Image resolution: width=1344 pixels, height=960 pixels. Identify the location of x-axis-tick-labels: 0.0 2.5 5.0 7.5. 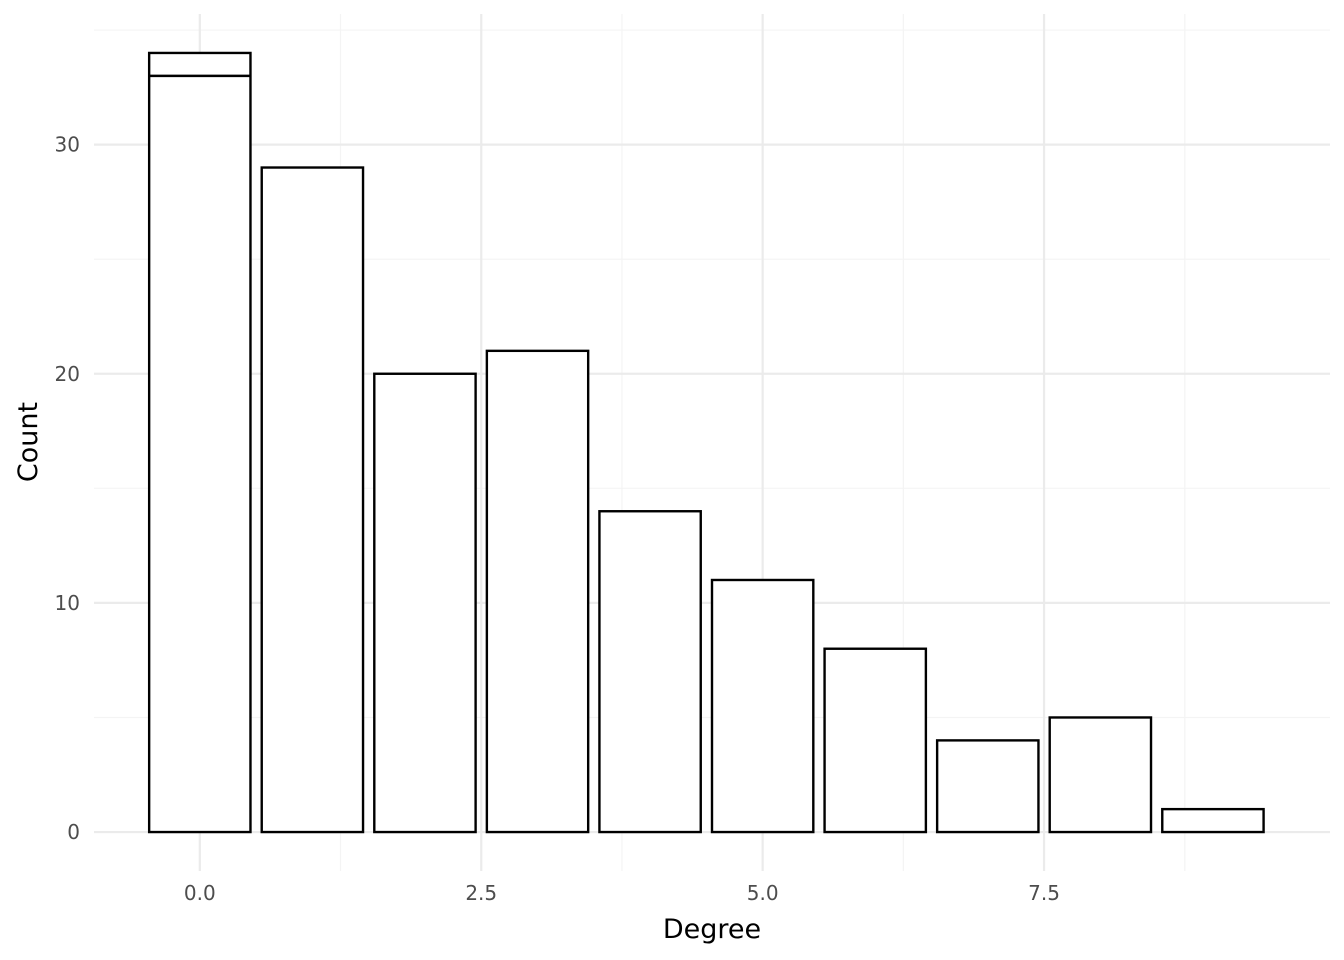
(622, 893).